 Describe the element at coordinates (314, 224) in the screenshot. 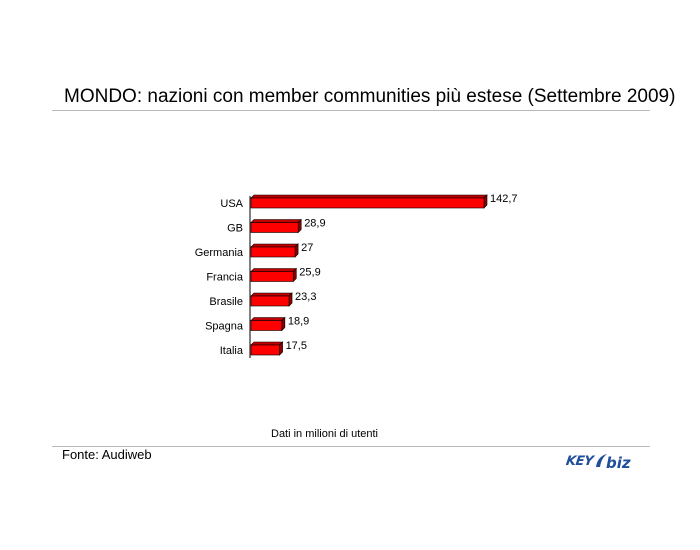

I see `value-label-gb: 28,9` at that location.